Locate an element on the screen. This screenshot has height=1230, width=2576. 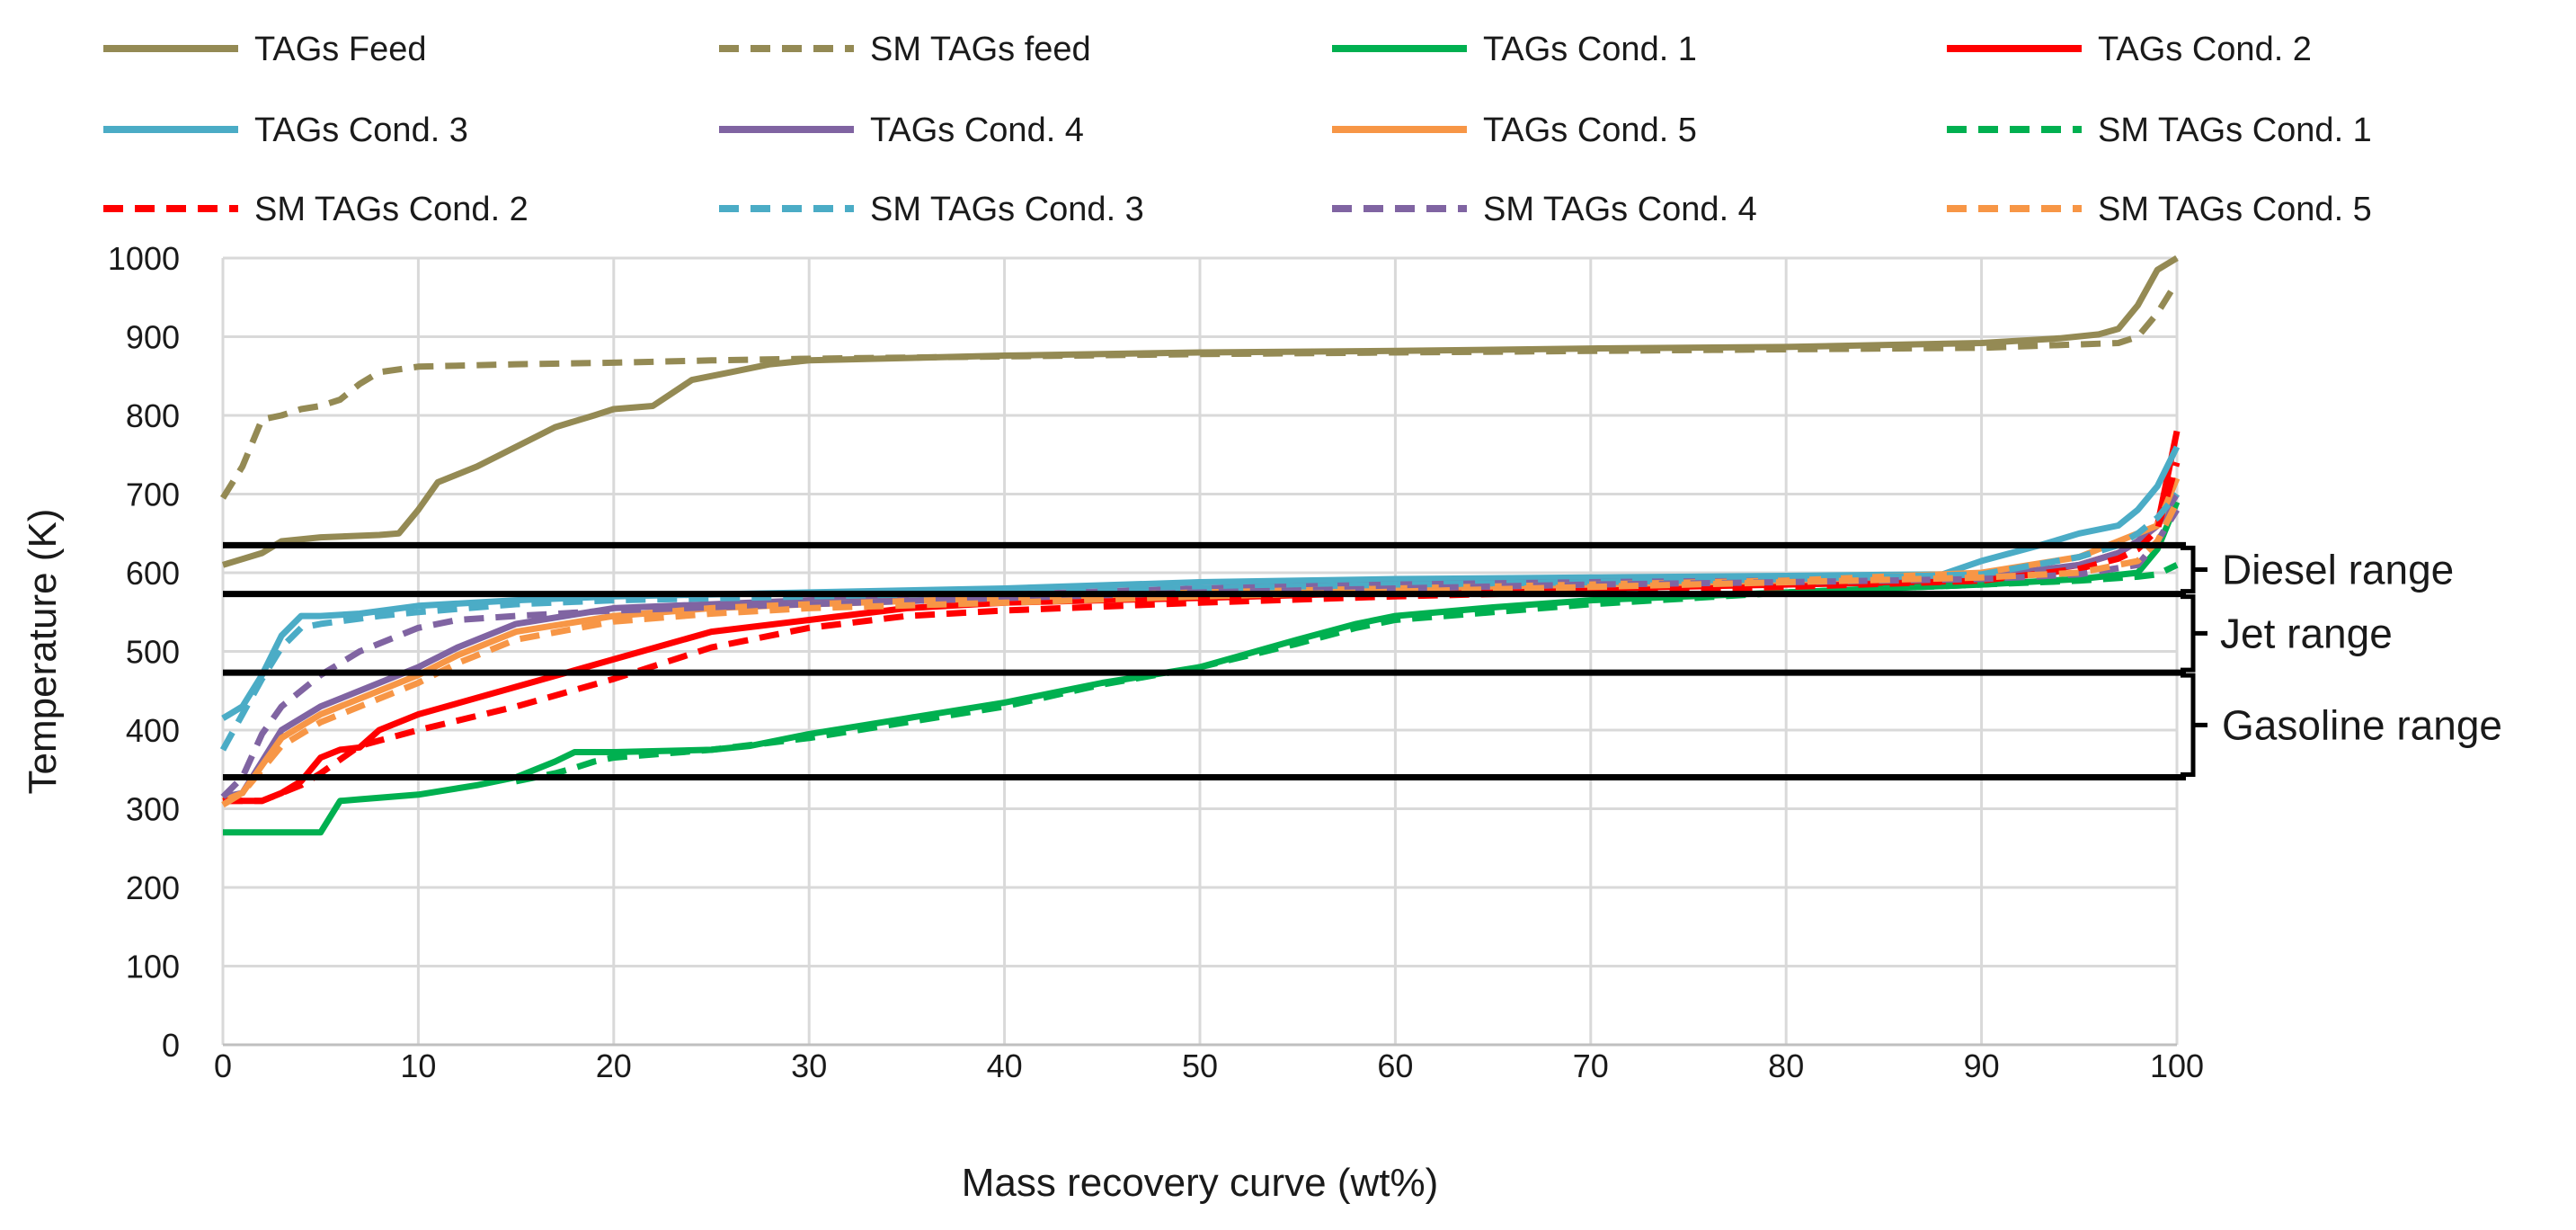
legend-label-4: TAGs Cond. 3 is located at coordinates (361, 130).